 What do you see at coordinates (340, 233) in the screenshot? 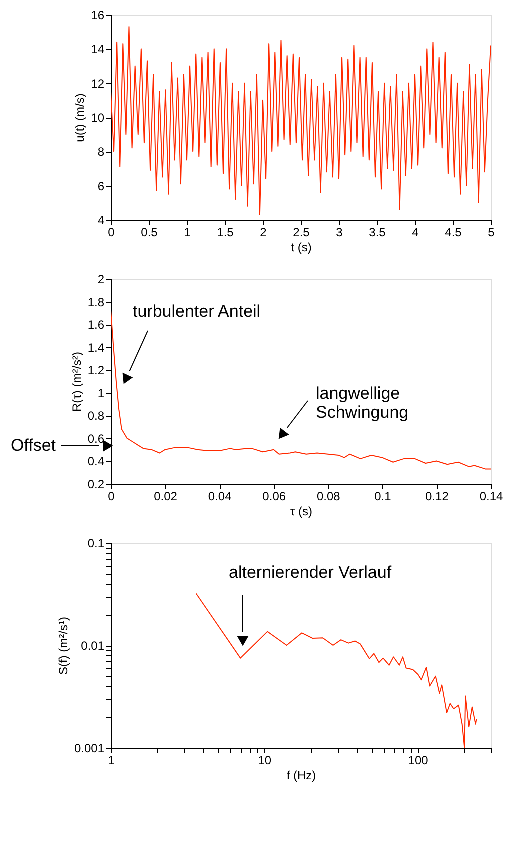
I see `x-tick-label: 3` at bounding box center [340, 233].